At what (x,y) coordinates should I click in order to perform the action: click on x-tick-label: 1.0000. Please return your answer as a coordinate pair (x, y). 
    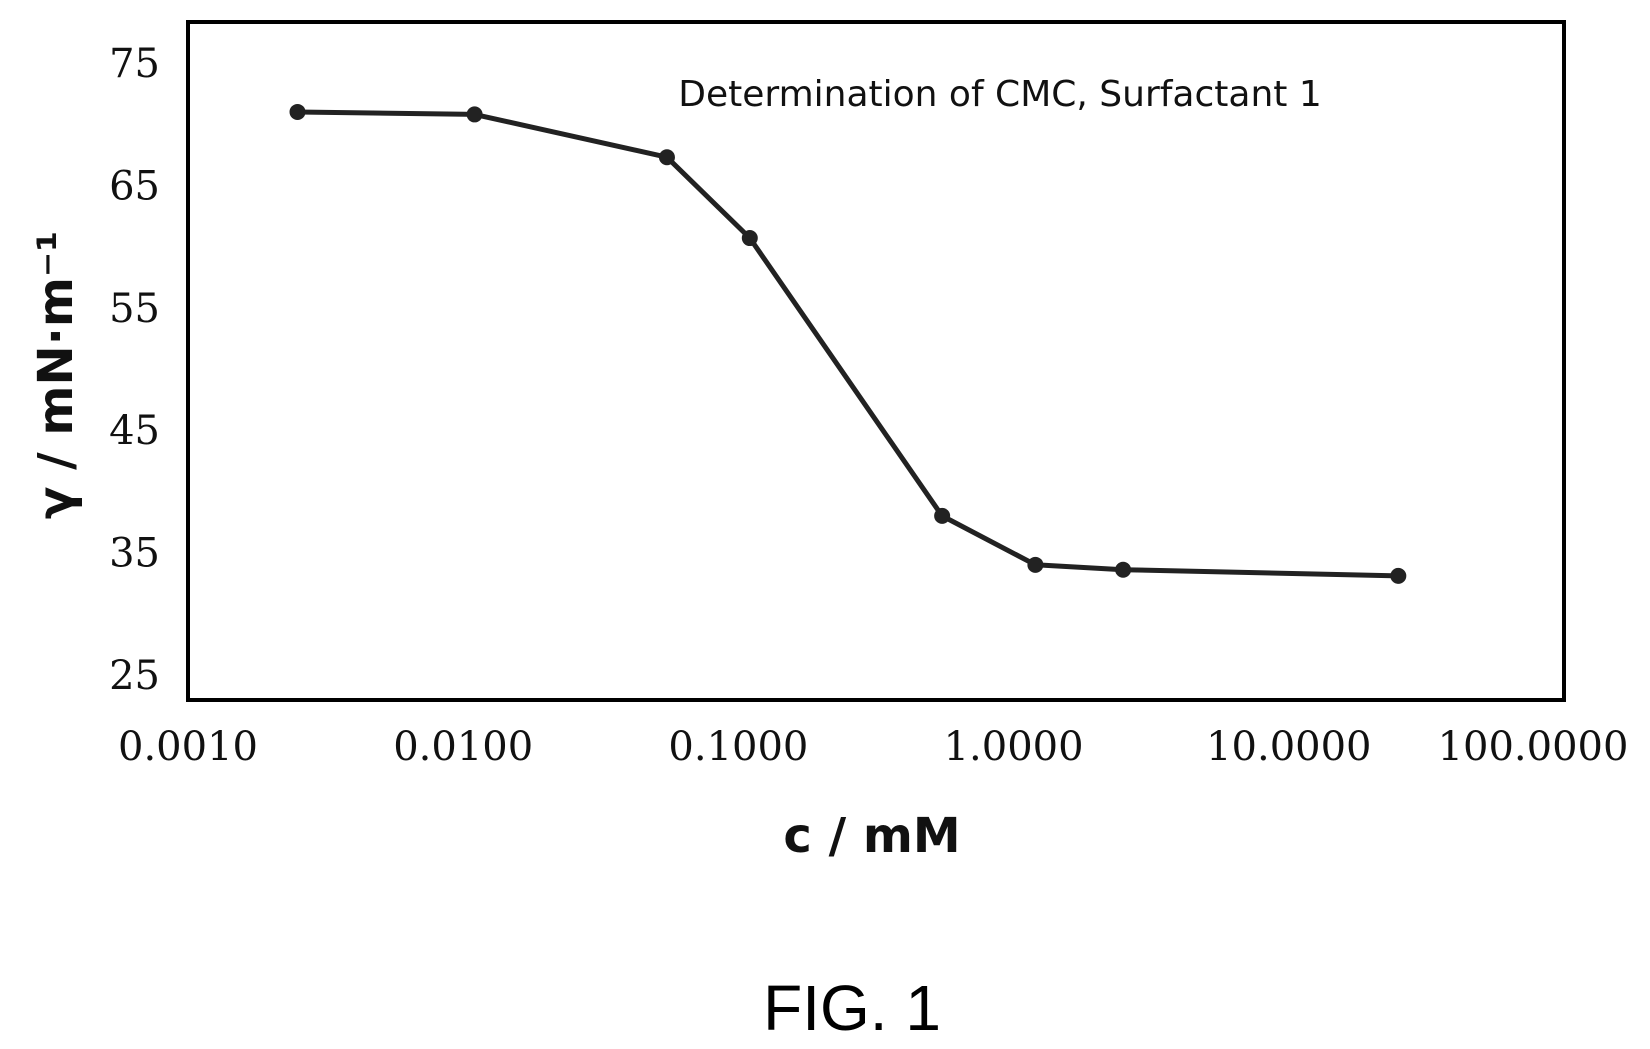
    Looking at the image, I should click on (1014, 747).